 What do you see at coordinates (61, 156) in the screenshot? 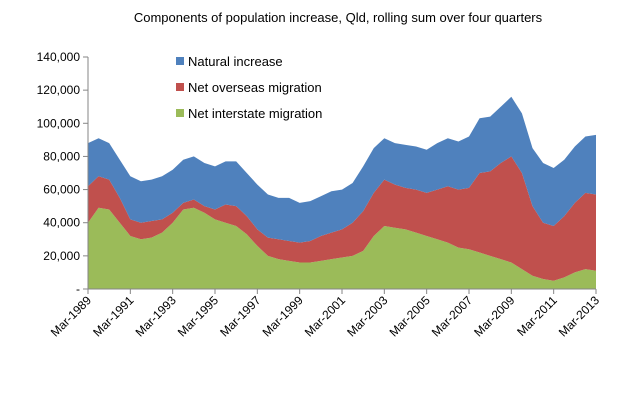
I see `y-tick-label: 80,000` at bounding box center [61, 156].